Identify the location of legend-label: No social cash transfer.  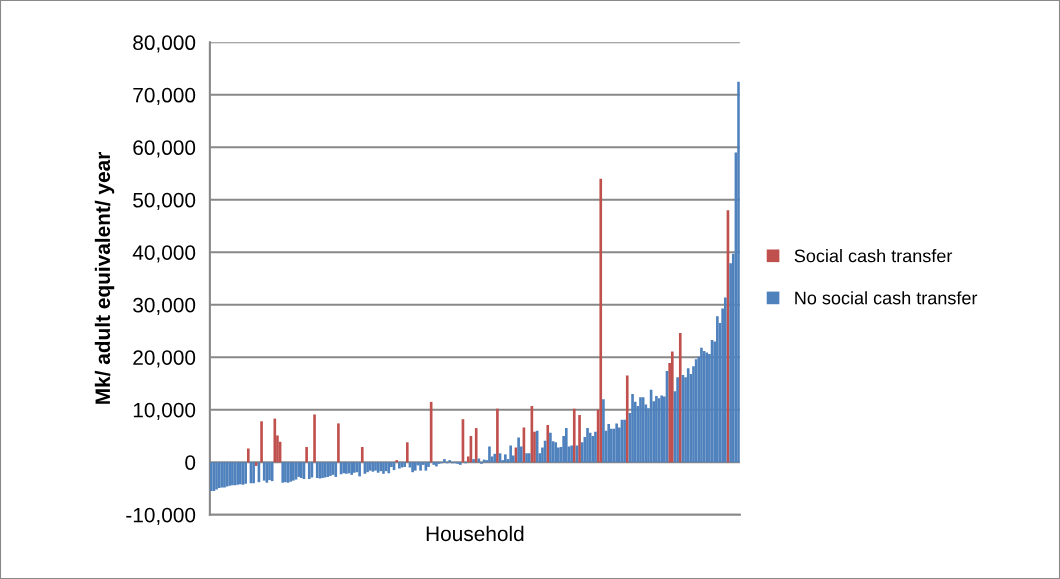
(886, 298).